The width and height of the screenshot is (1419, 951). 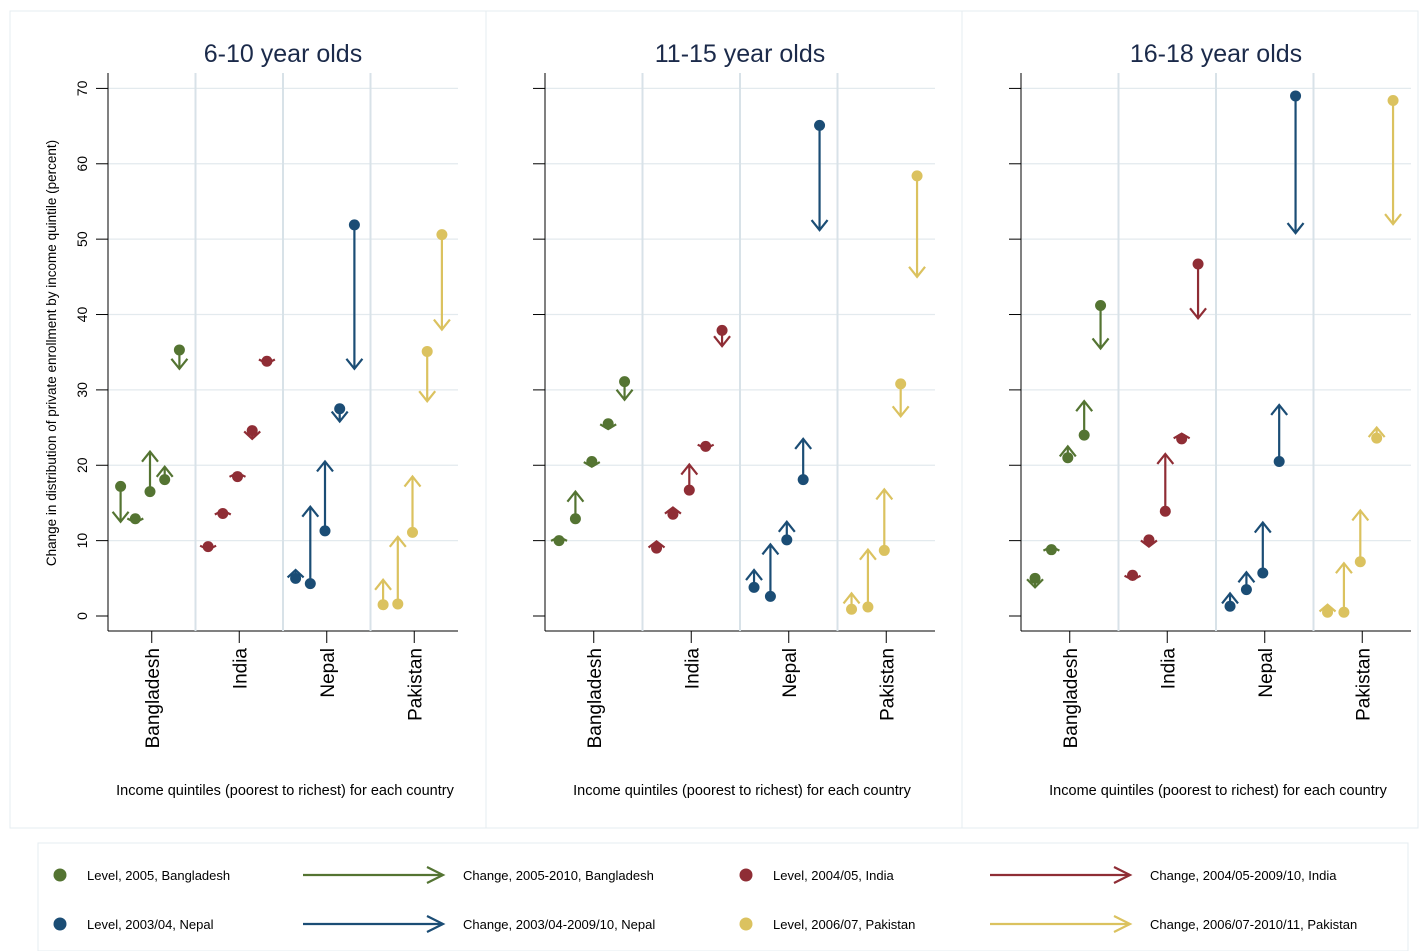 What do you see at coordinates (479, 924) in the screenshot?
I see `legend-item-6: Change, 2003/04-2009/10, Nepal` at bounding box center [479, 924].